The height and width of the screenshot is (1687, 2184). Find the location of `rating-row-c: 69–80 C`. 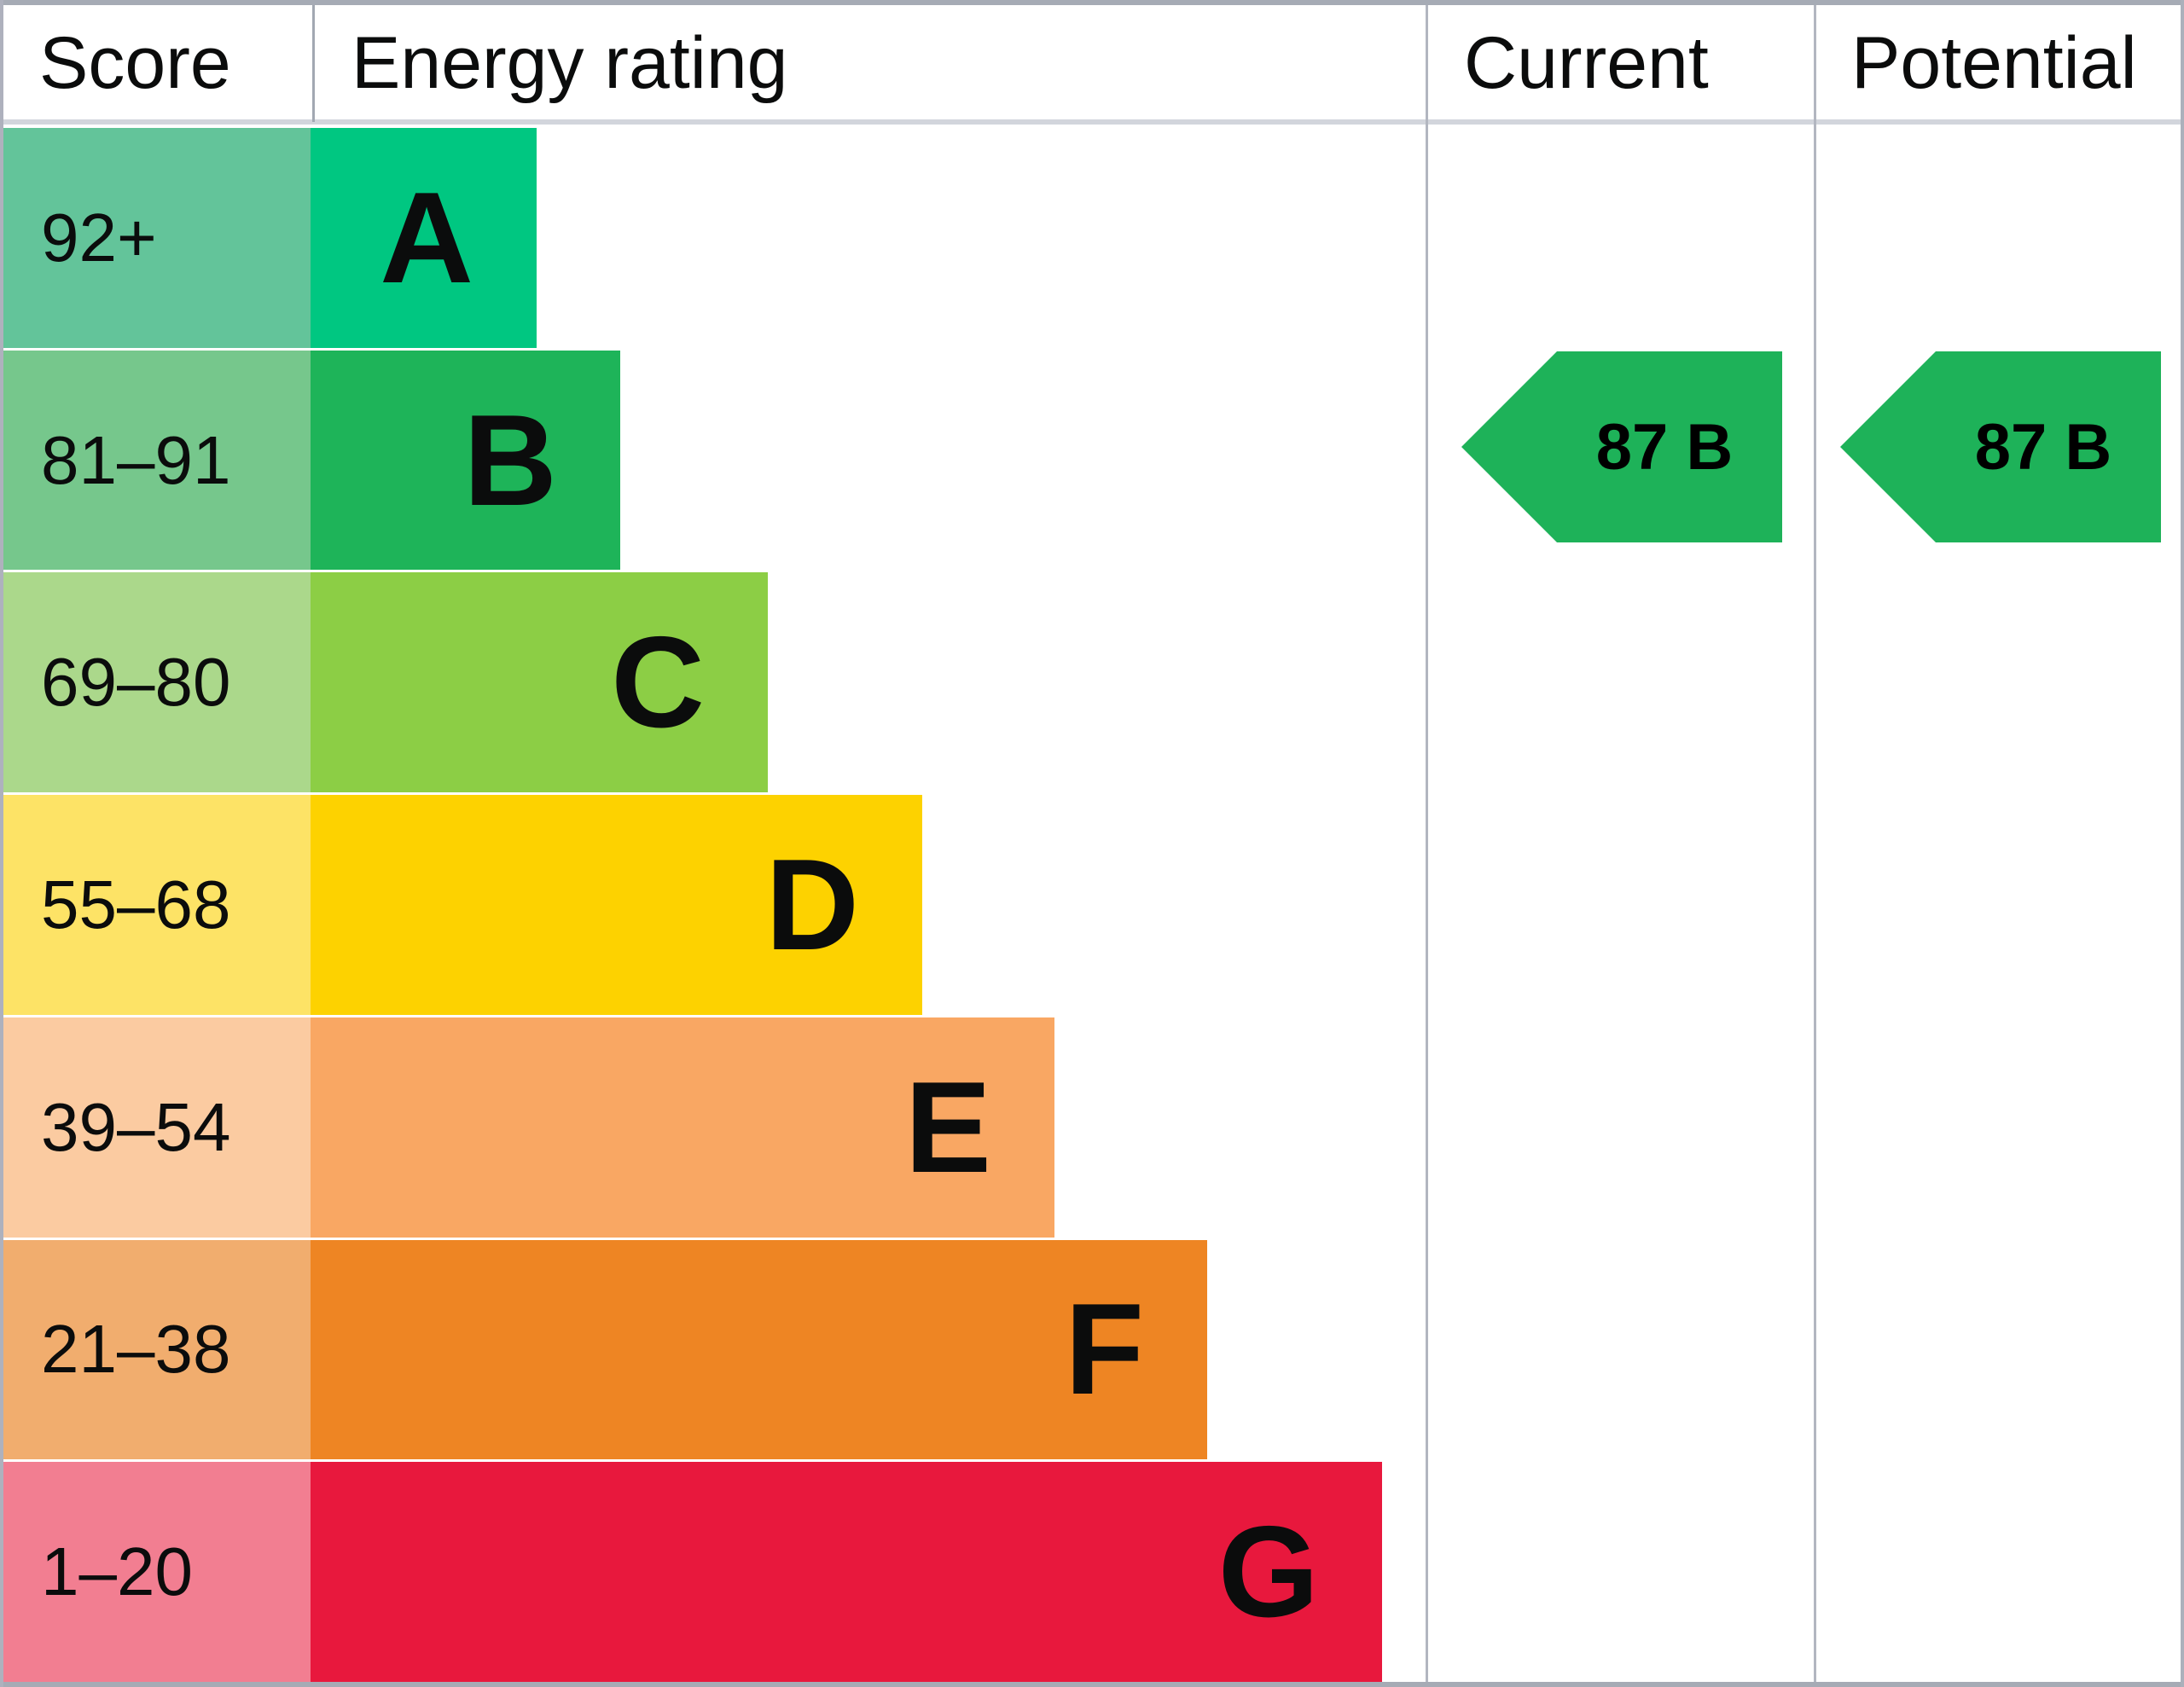

rating-row-c: 69–80 C is located at coordinates (712, 684).